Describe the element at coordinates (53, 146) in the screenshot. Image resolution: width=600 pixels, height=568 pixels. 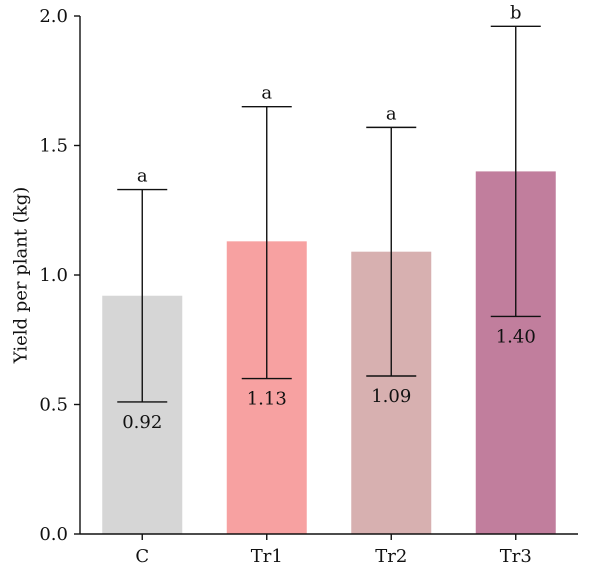
I see `y-tick-label: 1.5` at that location.